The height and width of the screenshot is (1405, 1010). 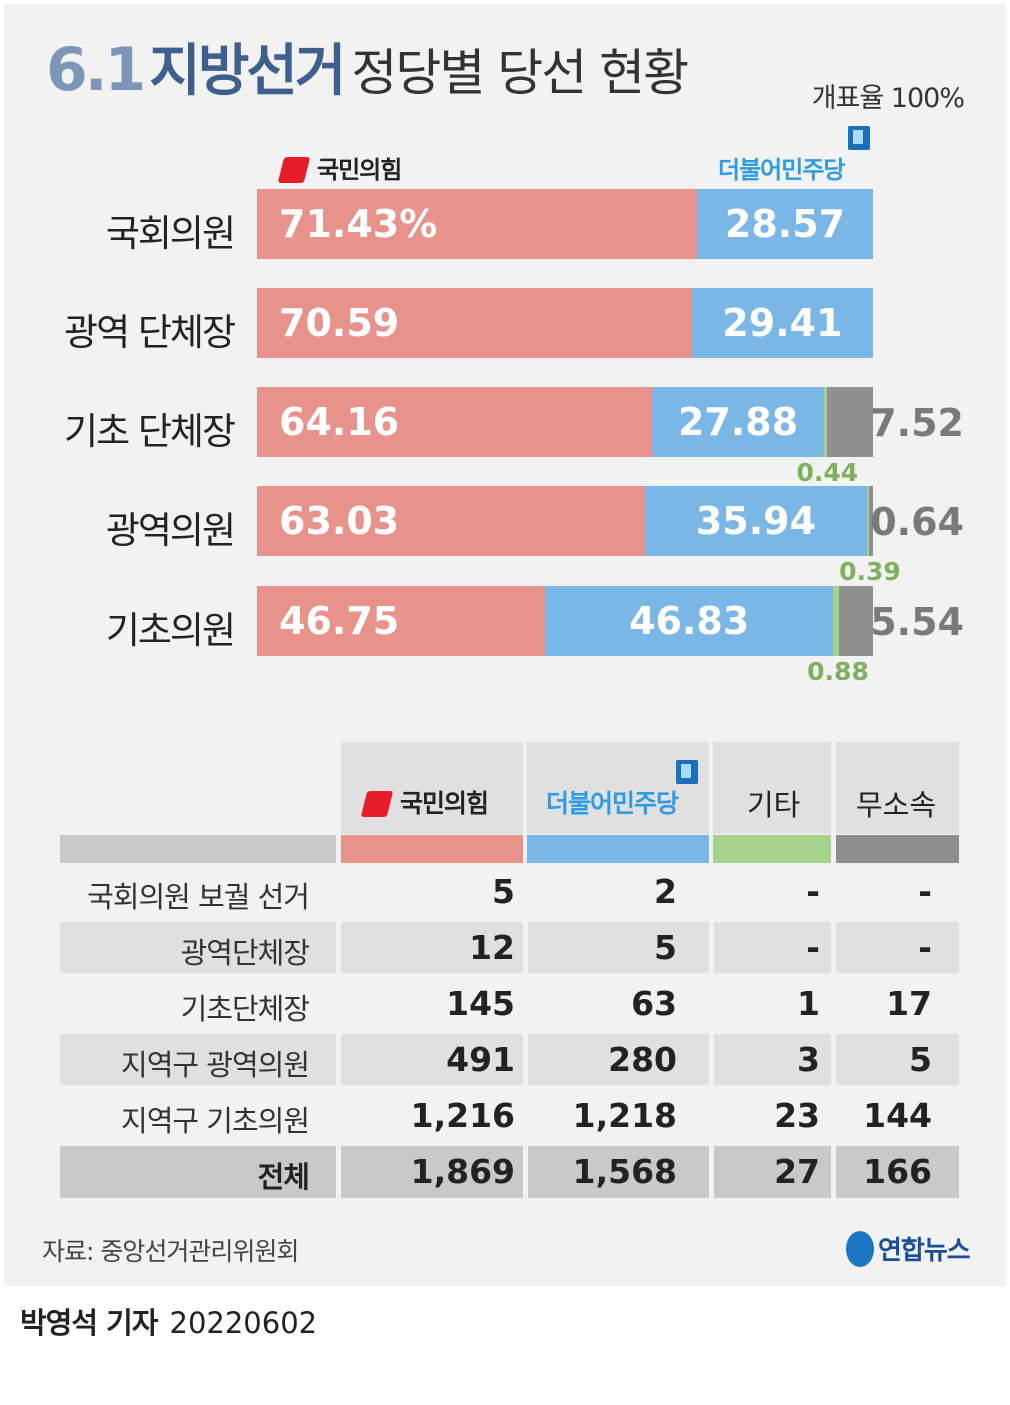 What do you see at coordinates (896, 805) in the screenshot?
I see `header-independent: 무소속` at bounding box center [896, 805].